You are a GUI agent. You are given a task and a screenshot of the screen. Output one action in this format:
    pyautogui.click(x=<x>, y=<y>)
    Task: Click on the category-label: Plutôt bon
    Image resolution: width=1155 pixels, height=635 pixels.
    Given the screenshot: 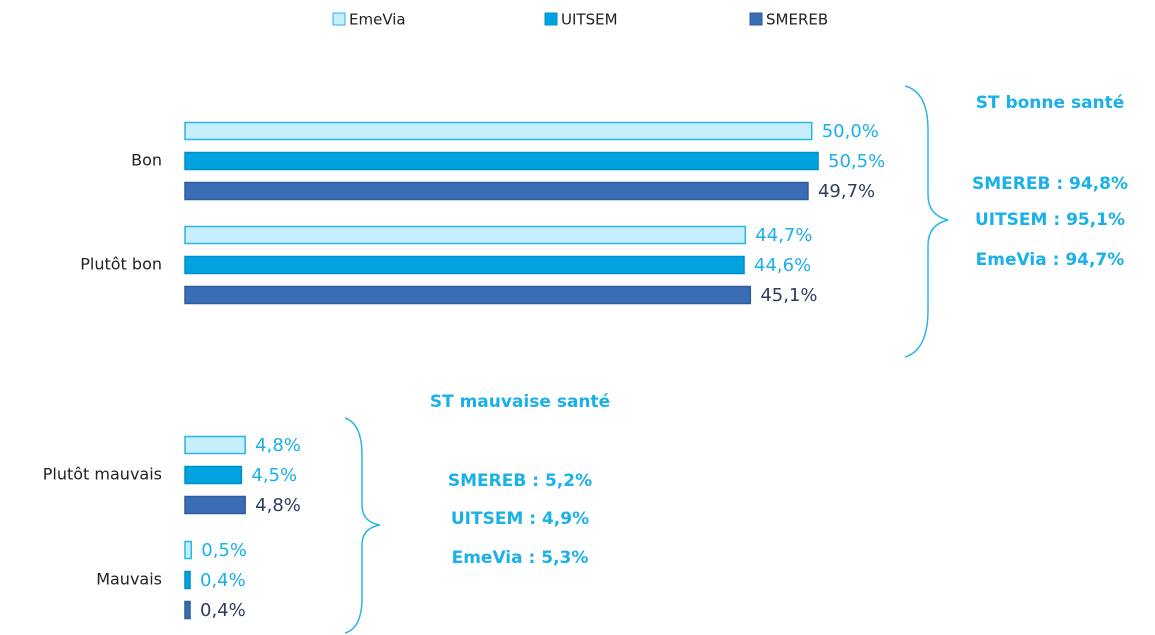 What is the action you would take?
    pyautogui.click(x=121, y=264)
    